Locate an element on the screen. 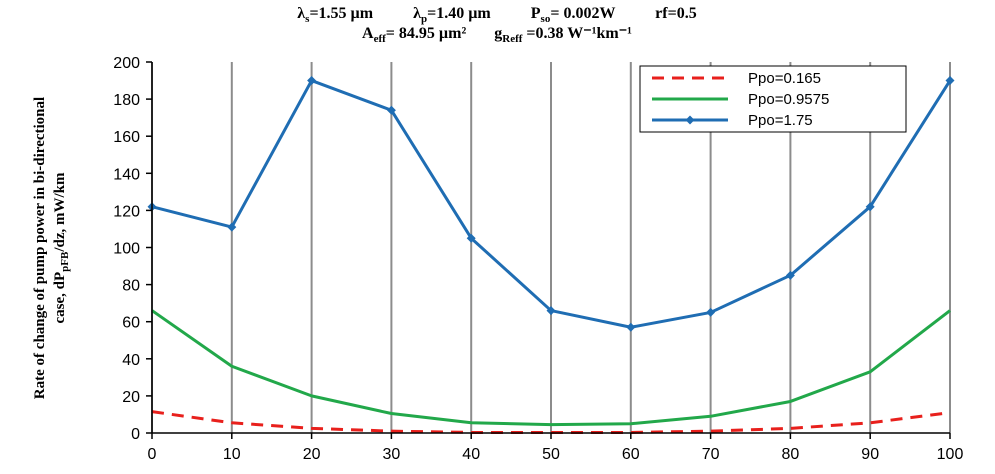  y-tick-label: 0 is located at coordinates (135, 434).